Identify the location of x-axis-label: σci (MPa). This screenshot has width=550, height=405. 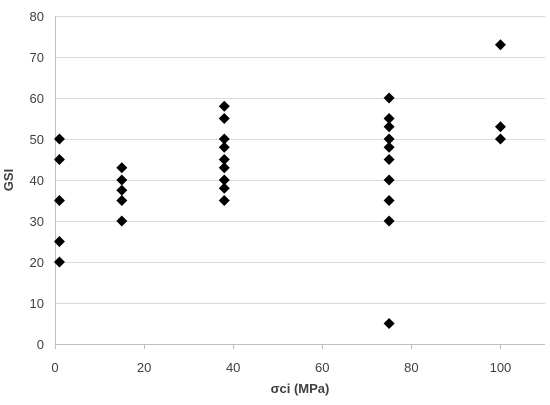
(300, 388).